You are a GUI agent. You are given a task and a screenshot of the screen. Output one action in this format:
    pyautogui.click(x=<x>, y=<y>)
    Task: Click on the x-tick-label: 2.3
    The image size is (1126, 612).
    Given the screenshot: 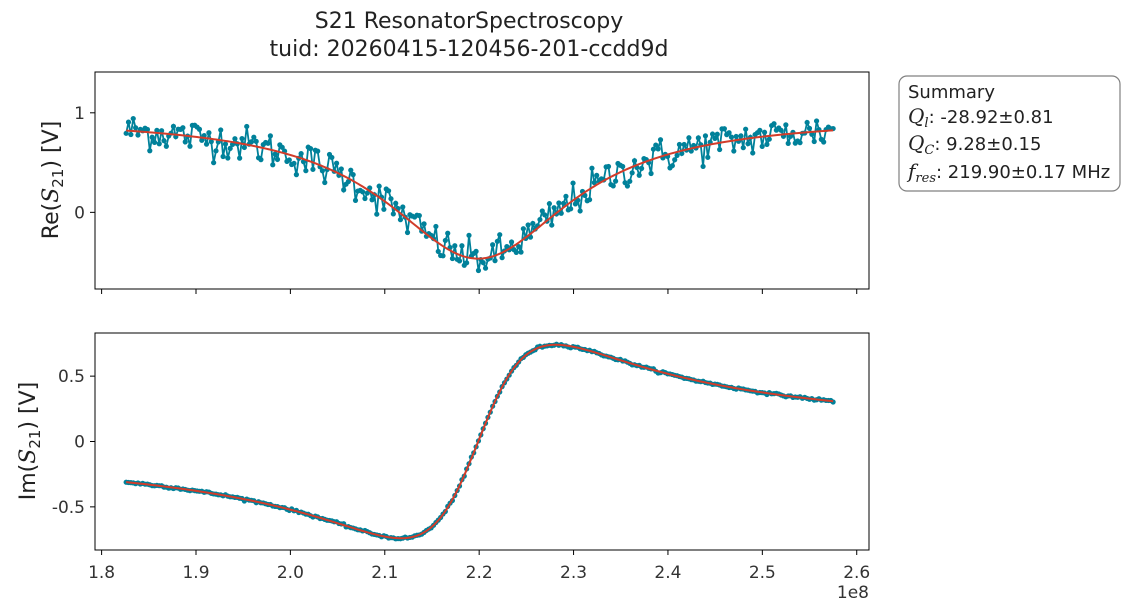 What is the action you would take?
    pyautogui.click(x=573, y=573)
    